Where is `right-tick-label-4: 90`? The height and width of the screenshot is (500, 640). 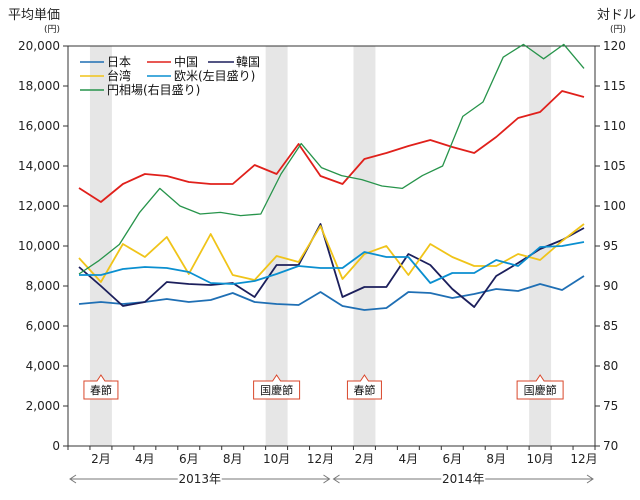
right-tick-label-4: 90 is located at coordinates (610, 286).